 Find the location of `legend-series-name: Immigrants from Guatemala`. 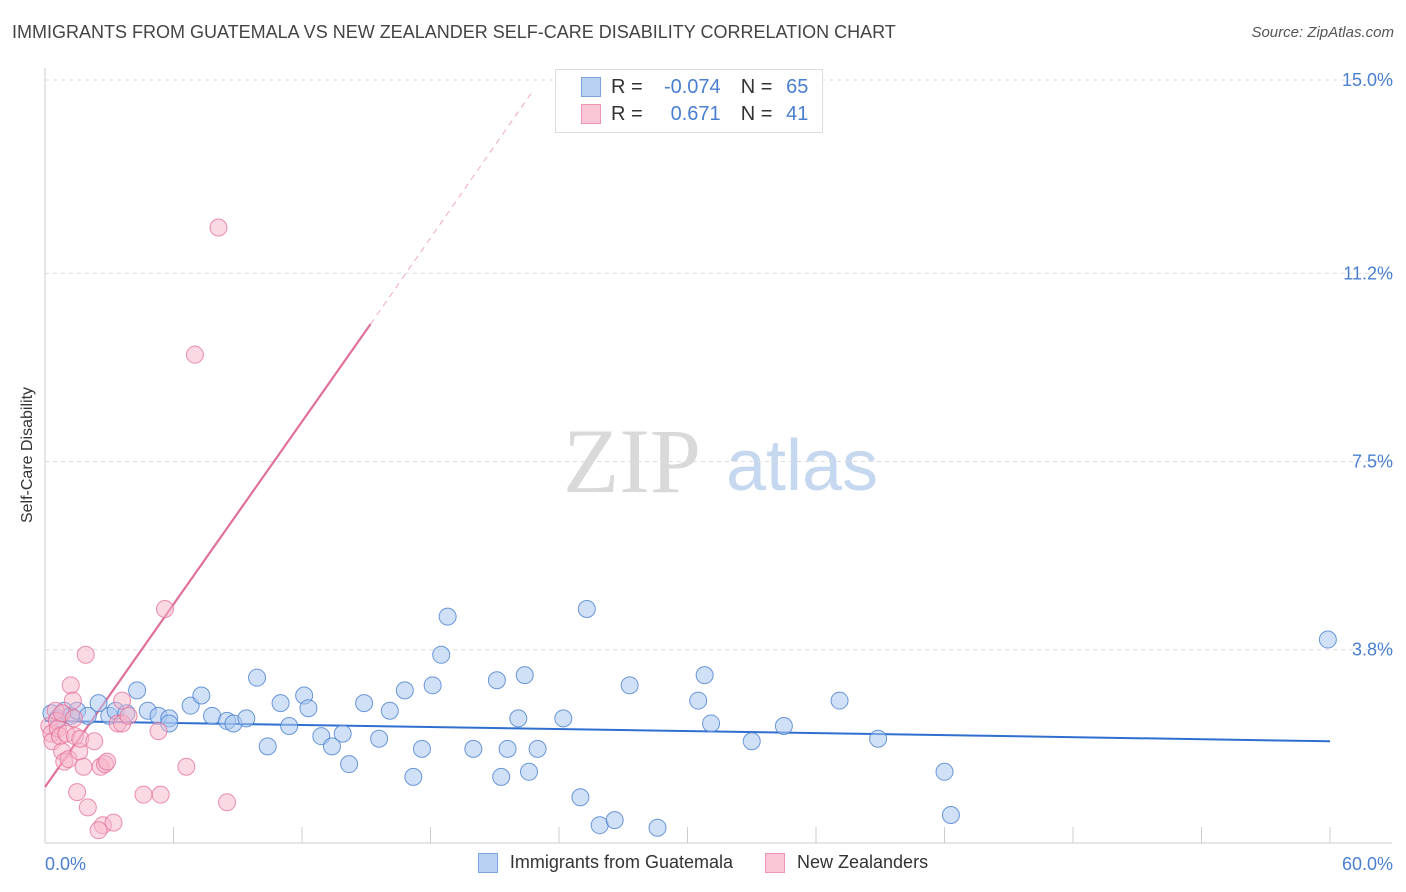

legend-series-name: Immigrants from Guatemala is located at coordinates (621, 862).